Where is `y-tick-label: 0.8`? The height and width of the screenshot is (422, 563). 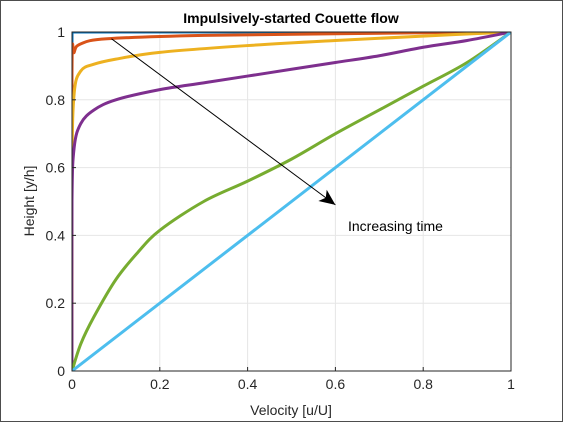 y-tick-label: 0.8 is located at coordinates (56, 100).